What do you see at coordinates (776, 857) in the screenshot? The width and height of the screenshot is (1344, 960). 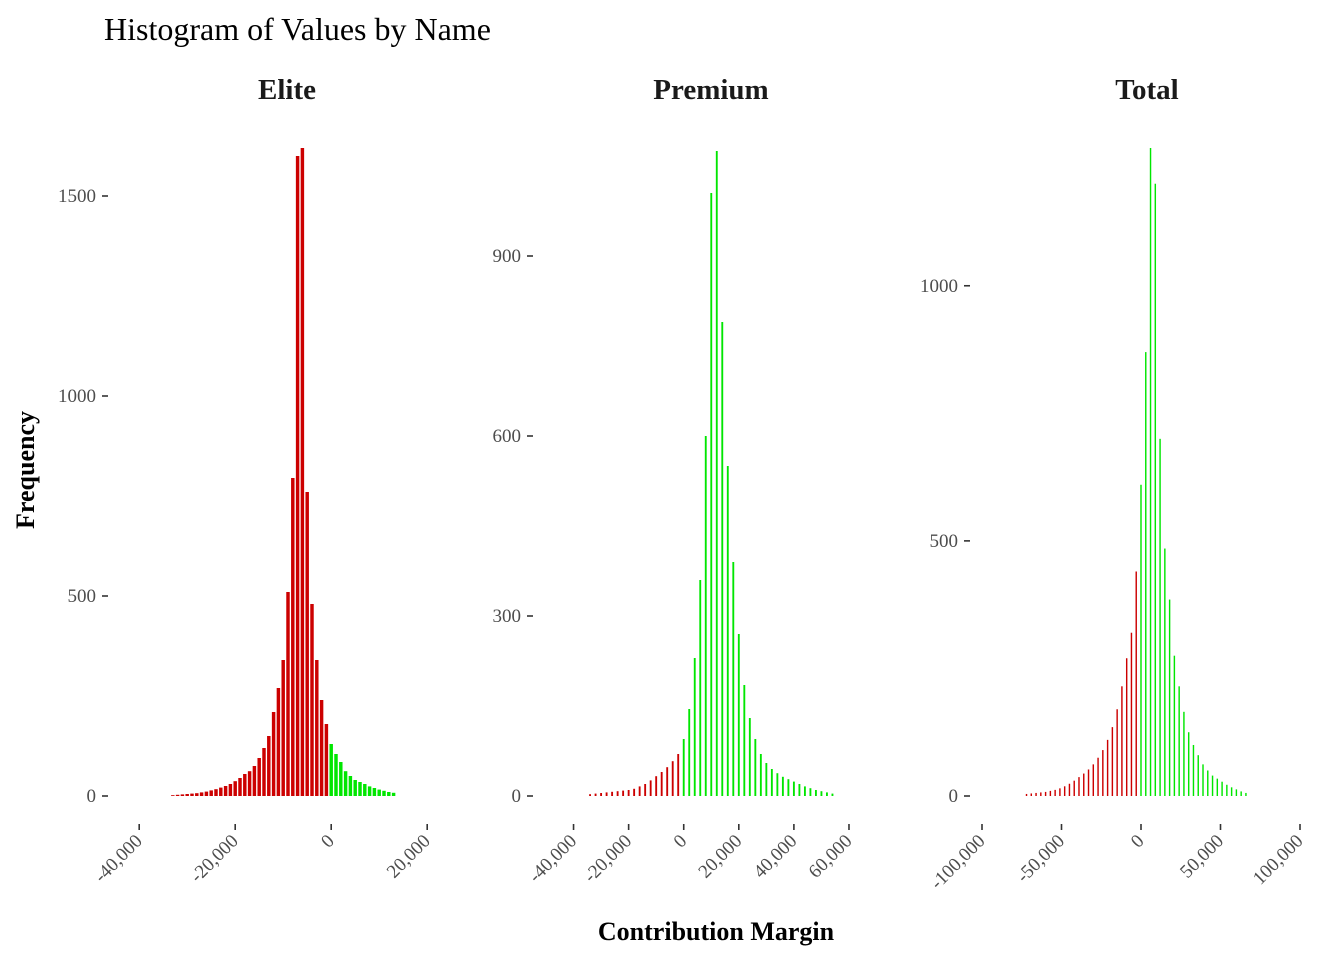 I see `x-tick-label: 40,000` at bounding box center [776, 857].